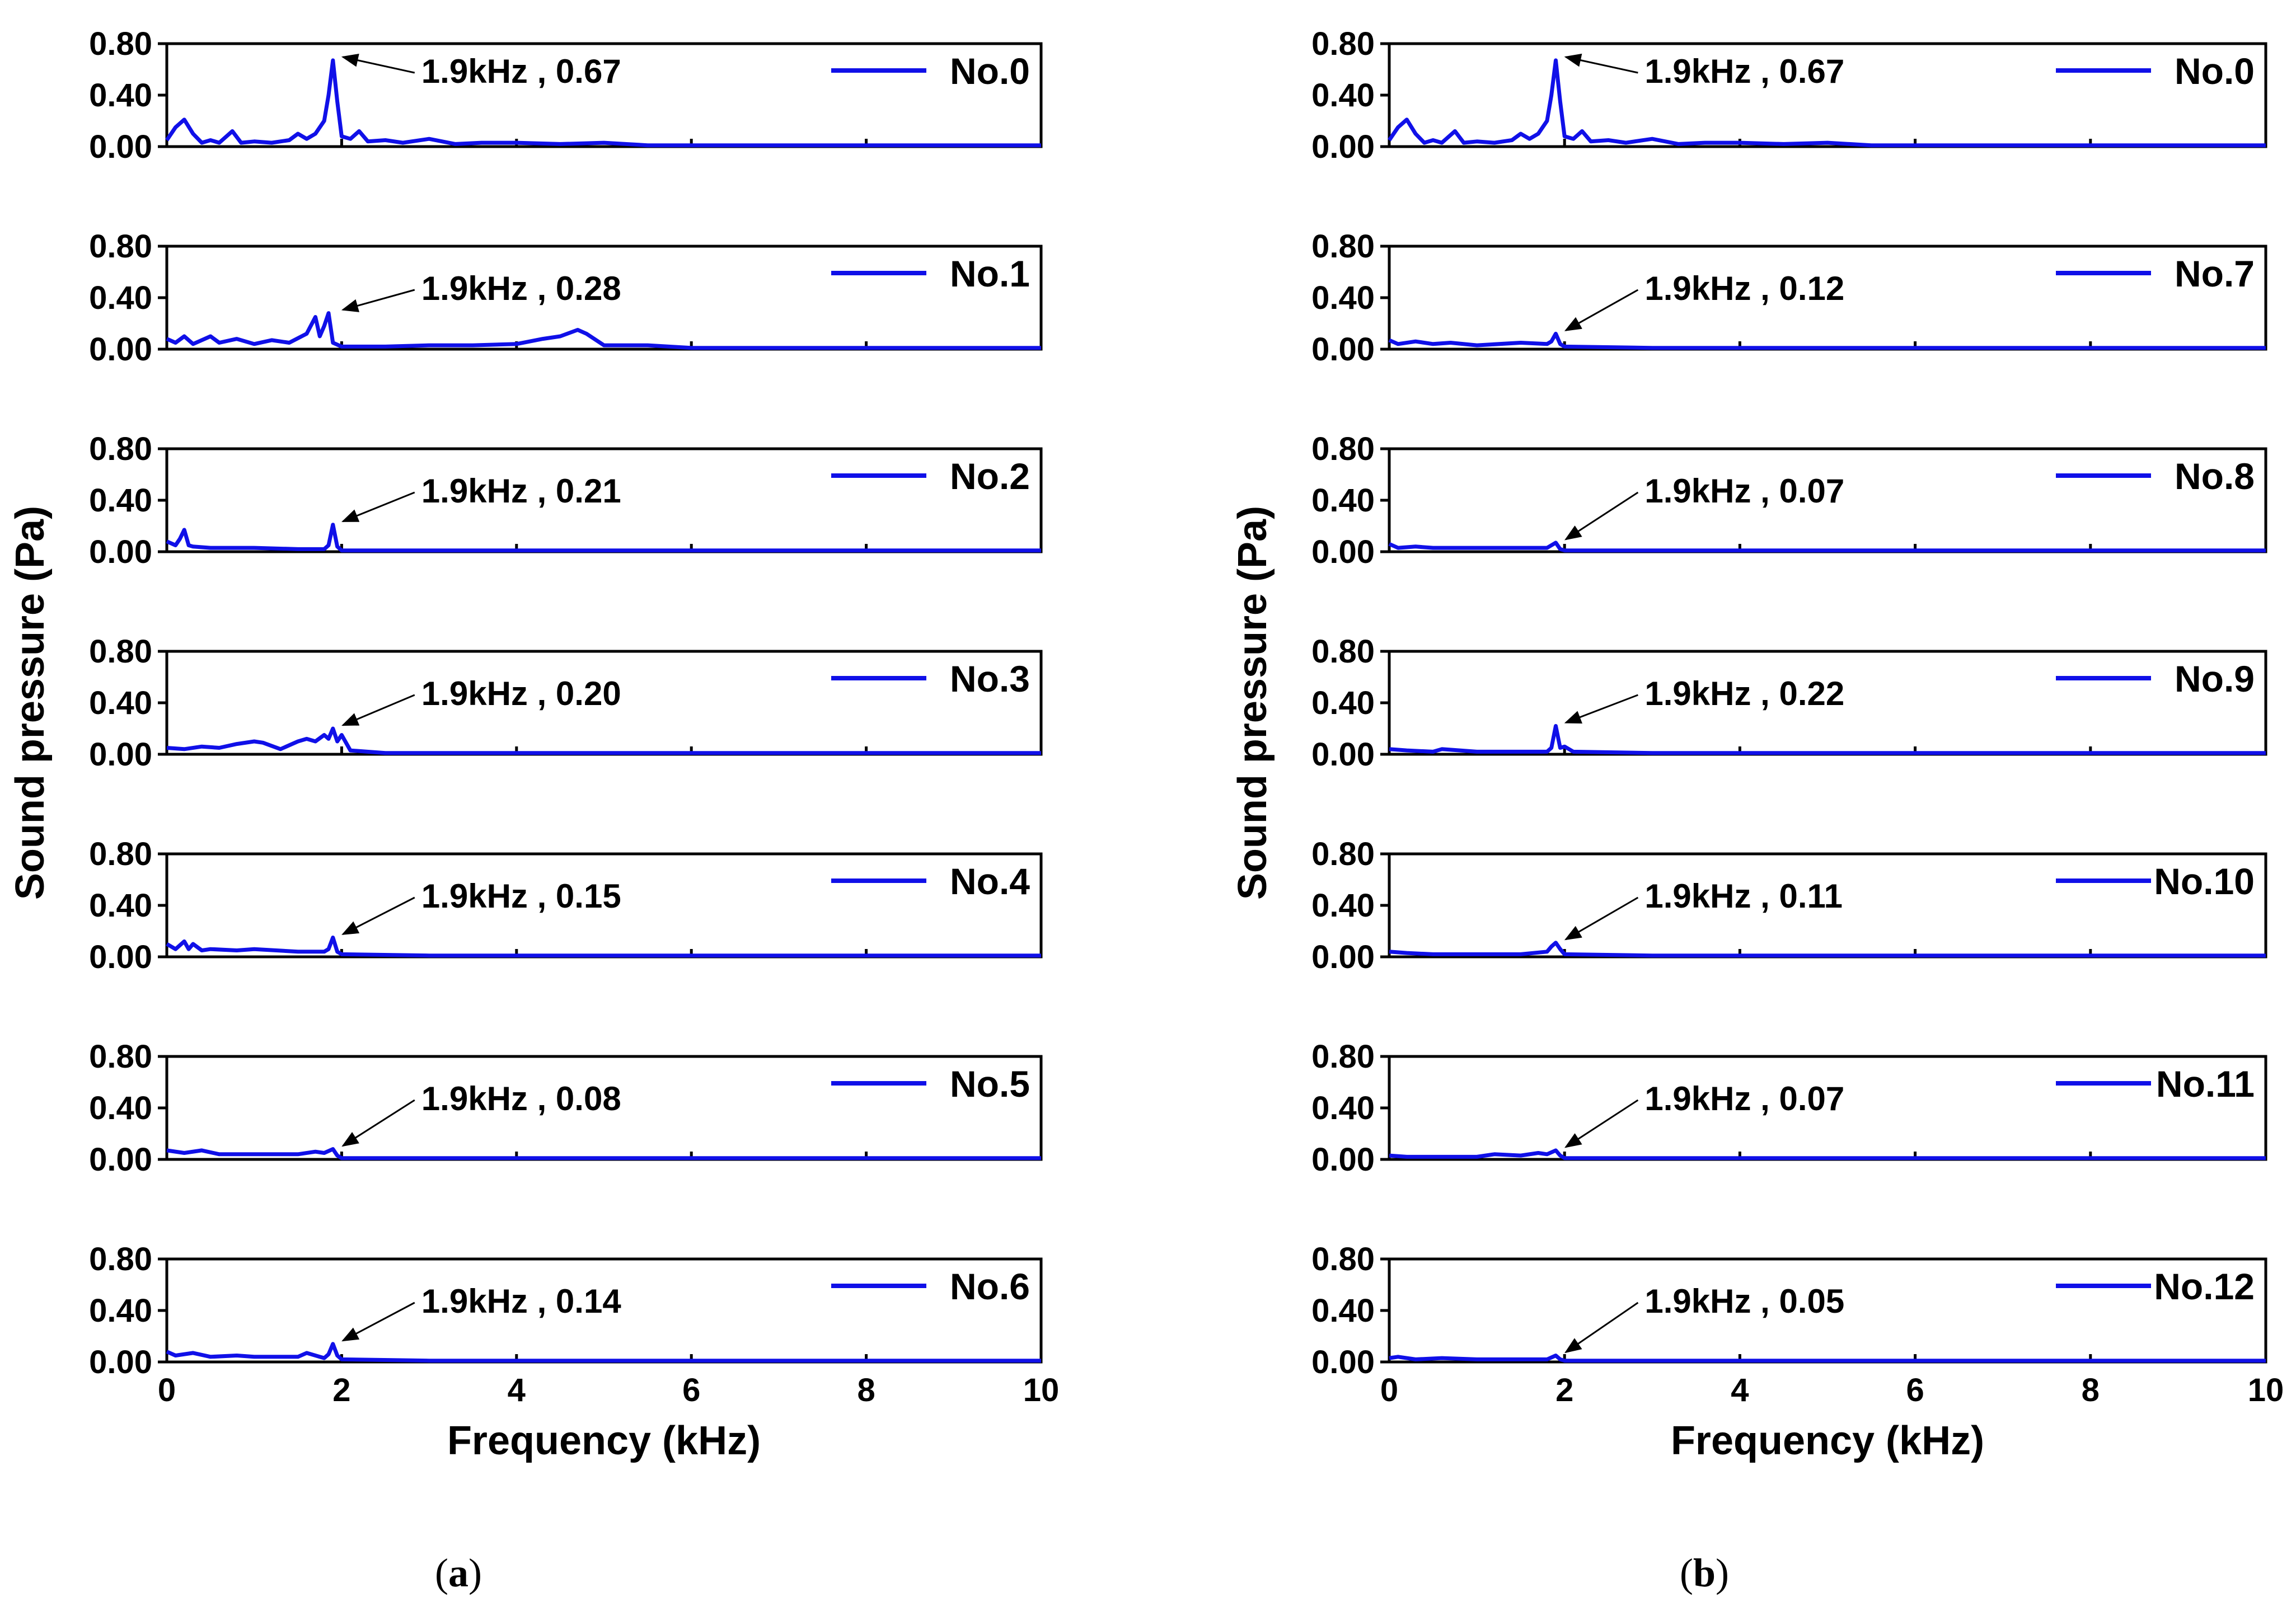  Describe the element at coordinates (521, 693) in the screenshot. I see `peak-annotation: 1.9kHz , 0.20` at that location.